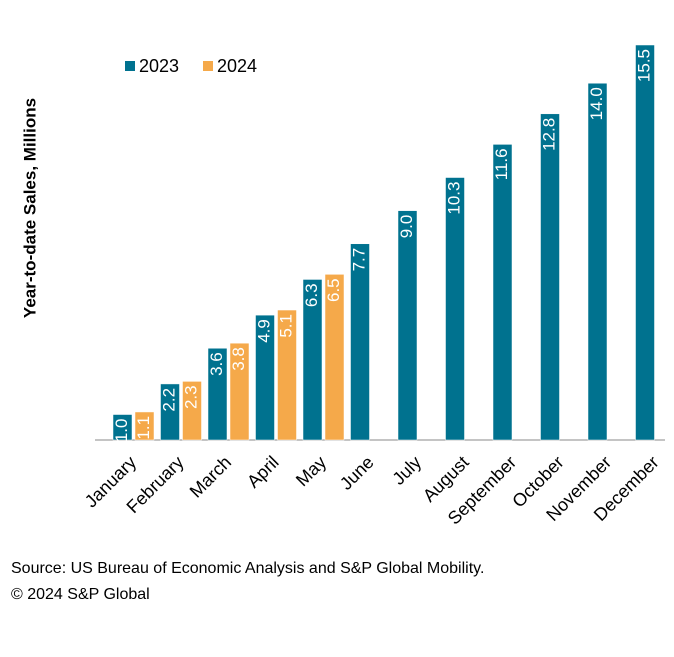  I want to click on value-label: 12.8, so click(548, 134).